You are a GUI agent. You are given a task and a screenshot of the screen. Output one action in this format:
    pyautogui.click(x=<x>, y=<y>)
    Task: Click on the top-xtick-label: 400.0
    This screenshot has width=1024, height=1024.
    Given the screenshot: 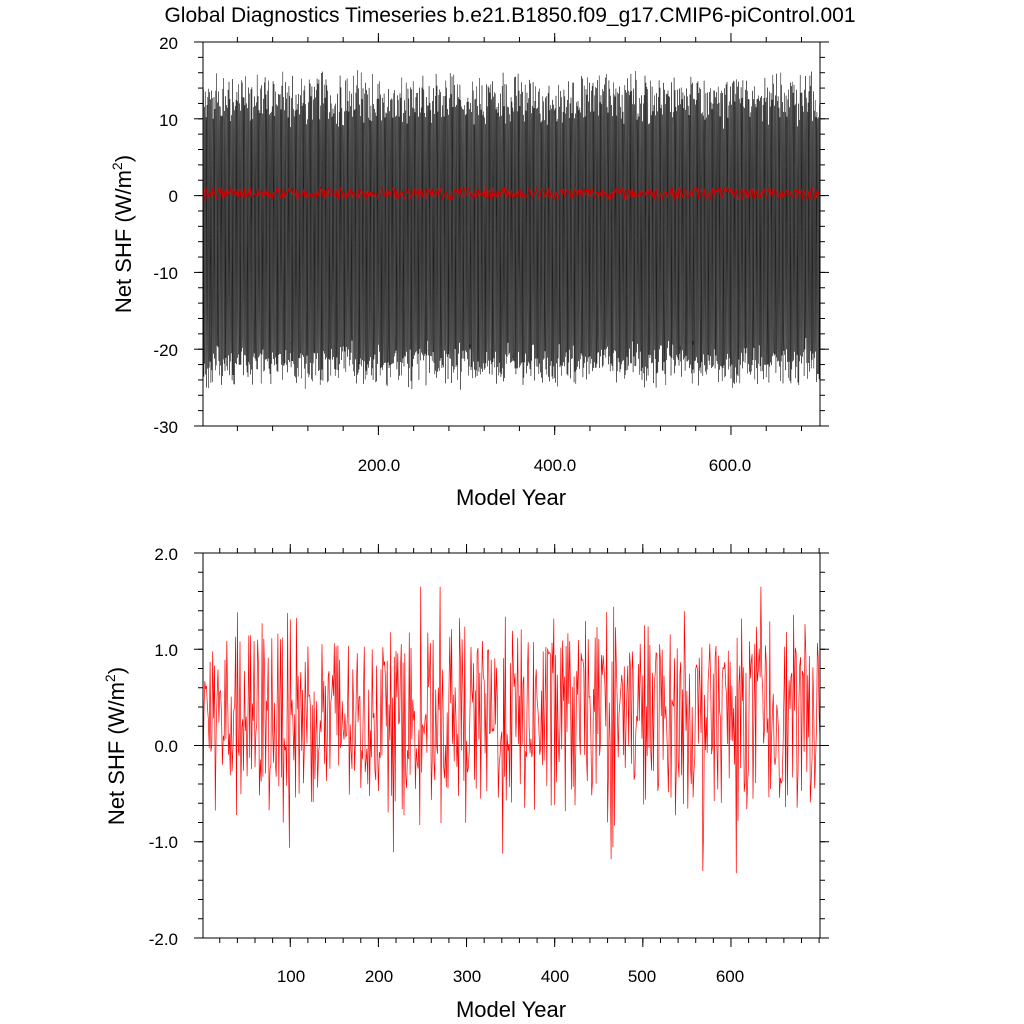 What is the action you would take?
    pyautogui.click(x=555, y=465)
    